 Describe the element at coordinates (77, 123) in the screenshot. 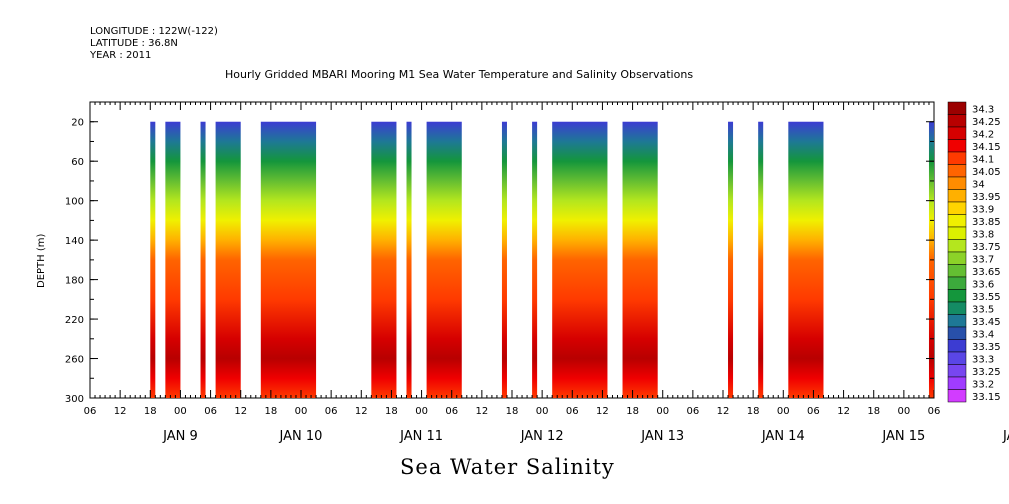

I see `y-tick-label: 20` at that location.